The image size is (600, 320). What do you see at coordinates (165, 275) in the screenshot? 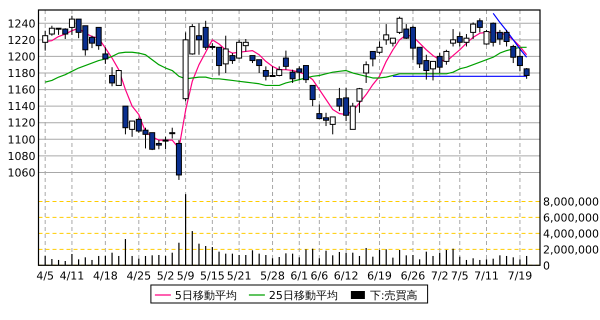
I see `x-tick-label: 5/2` at bounding box center [165, 275].